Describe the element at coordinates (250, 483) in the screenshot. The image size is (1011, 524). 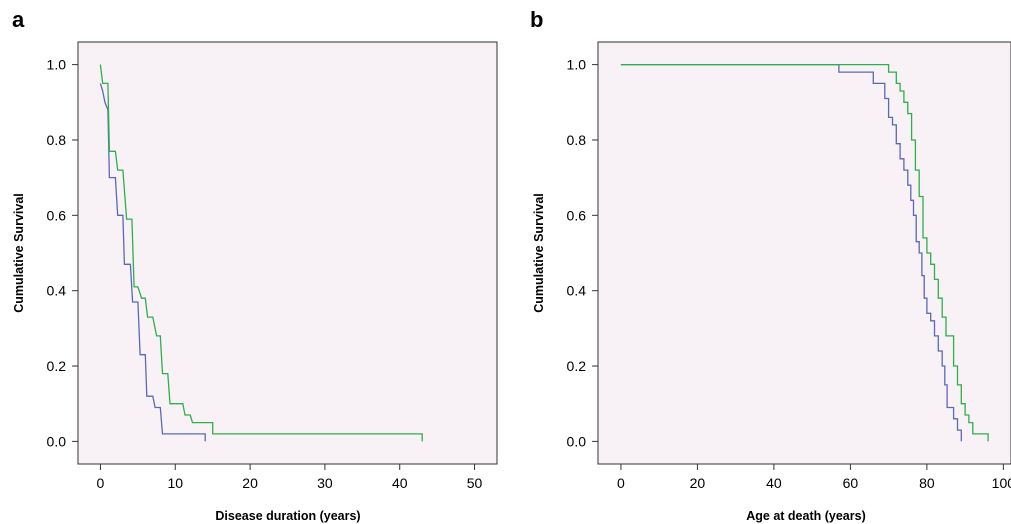
I see `panel-a-x-tick-label: 20` at that location.